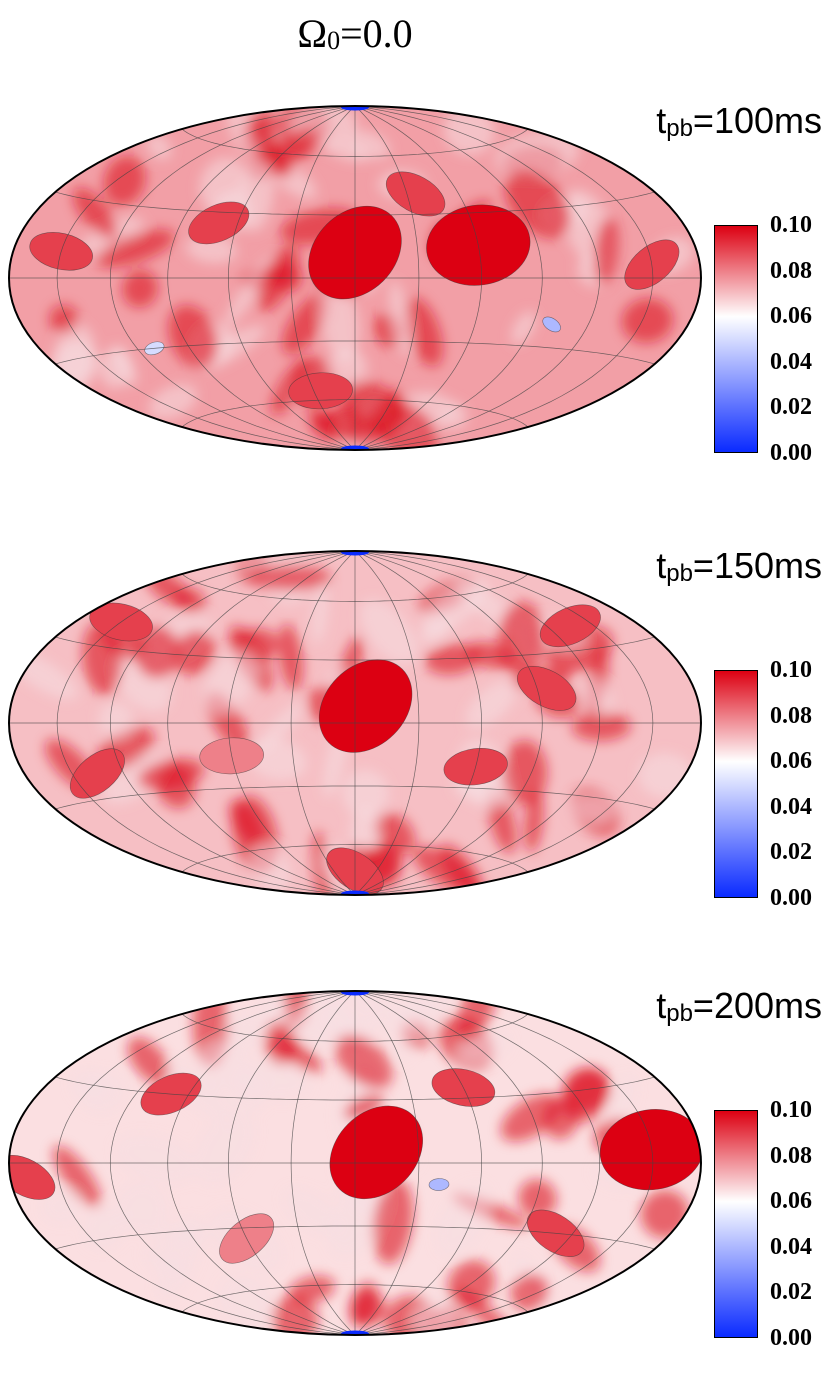 This screenshot has width=830, height=1395. Describe the element at coordinates (800, 784) in the screenshot. I see `colorbar-ticks-150ms: 0.10 0.08 0.06 0.04 0.02 0.00` at that location.